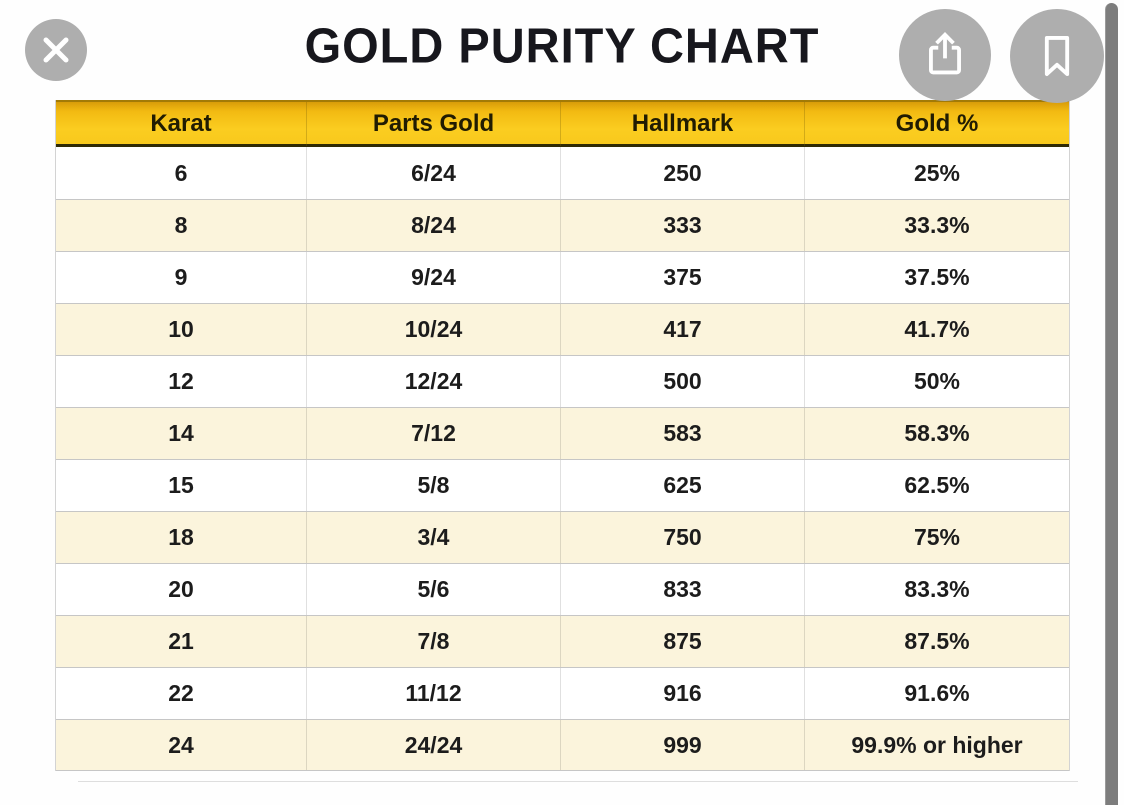 The image size is (1124, 805). I want to click on table-cell: 41.7%, so click(936, 329).